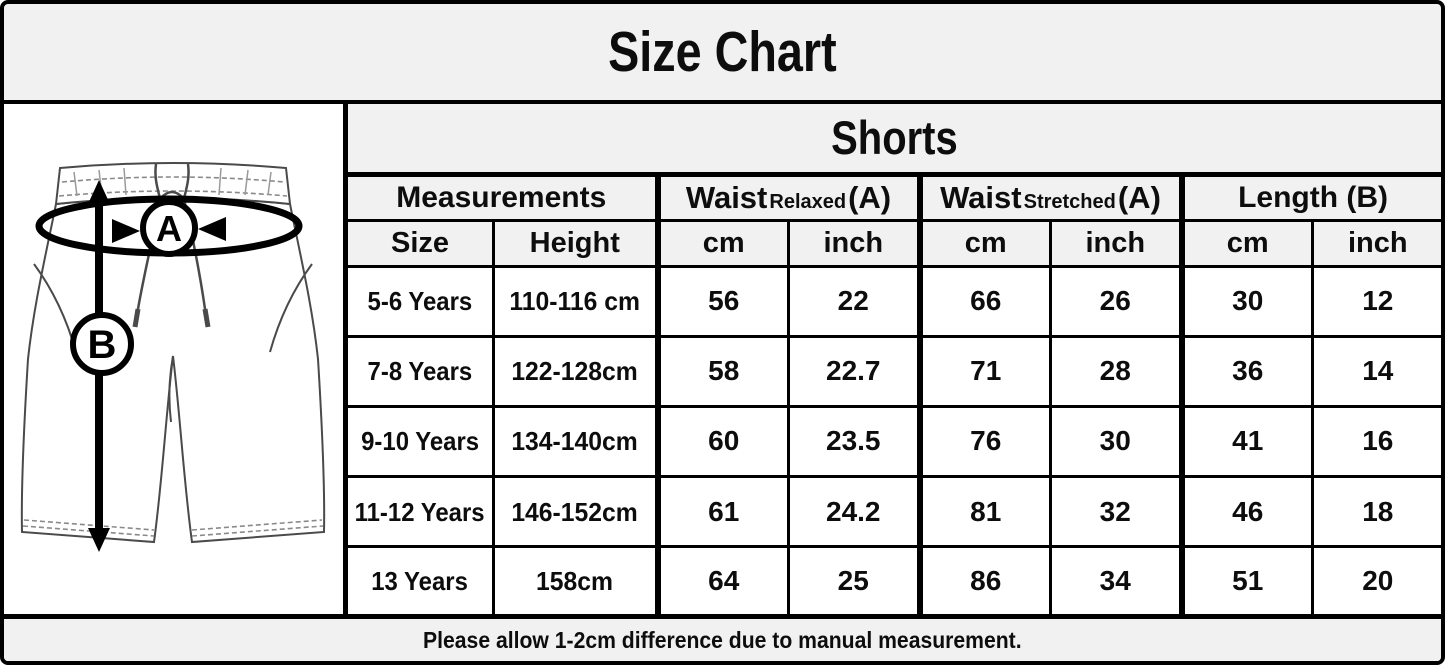 This screenshot has height=665, width=1445. I want to click on col-header-height: Height, so click(575, 243).